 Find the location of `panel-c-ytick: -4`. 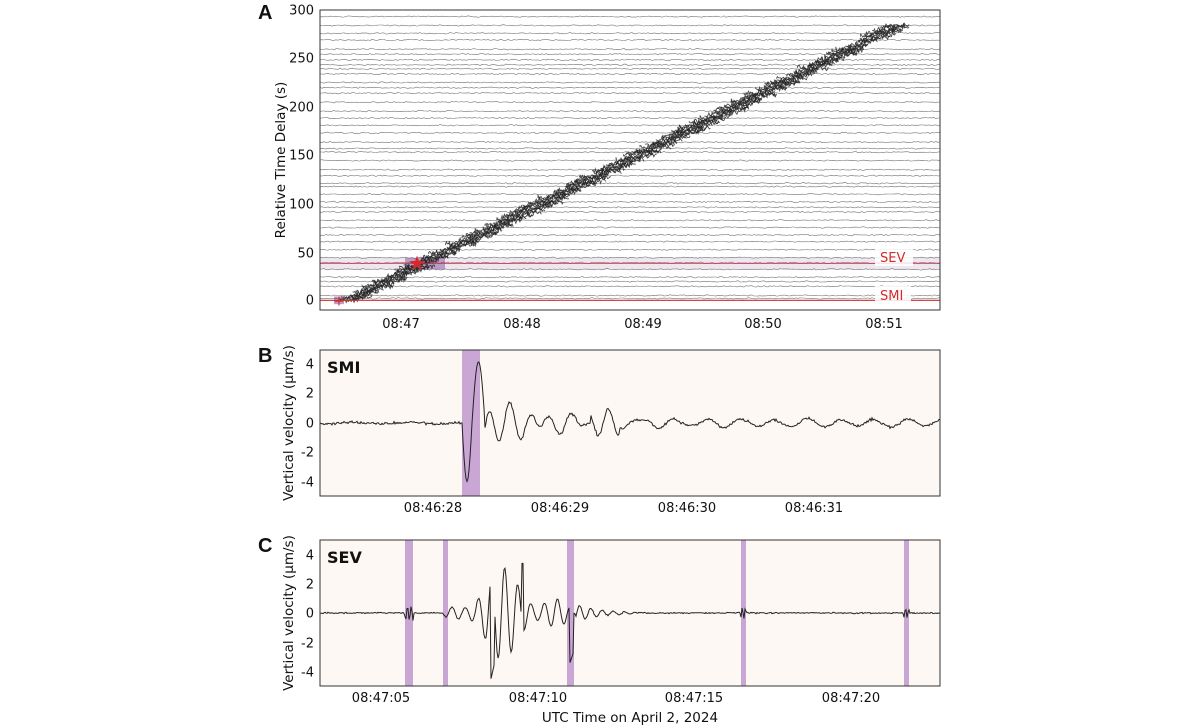

panel-c-ytick: -4 is located at coordinates (307, 673).